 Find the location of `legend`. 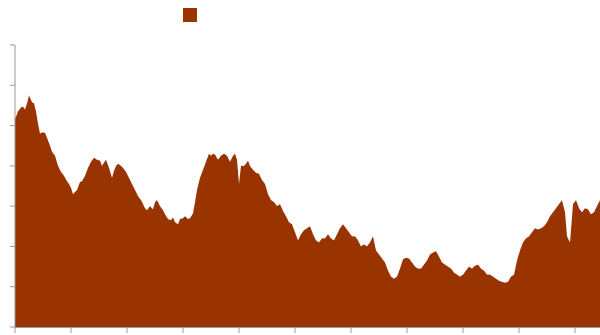

legend is located at coordinates (193, 15).